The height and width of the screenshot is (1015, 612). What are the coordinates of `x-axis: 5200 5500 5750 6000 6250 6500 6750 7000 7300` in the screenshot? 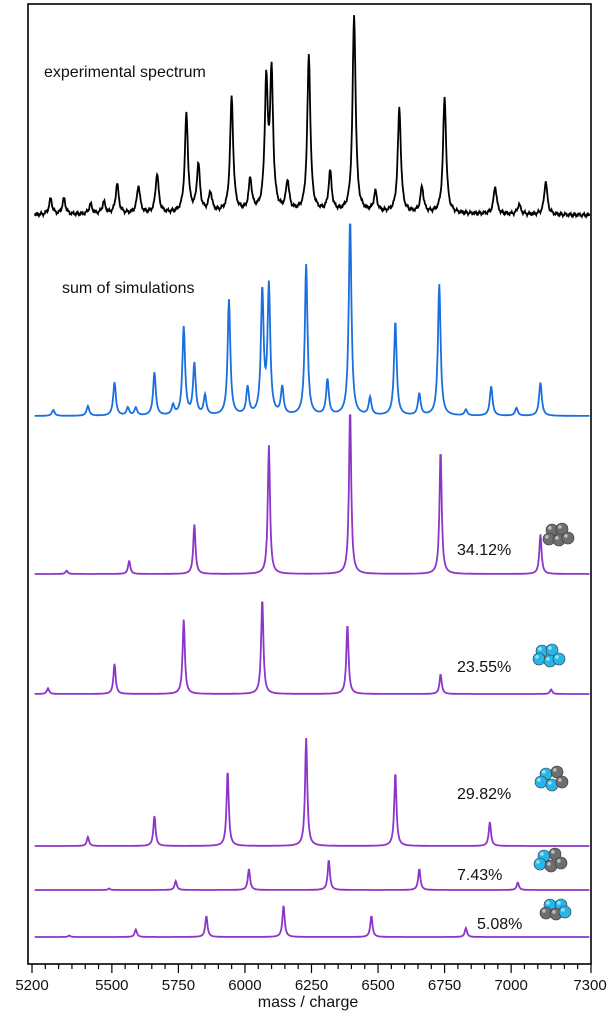 It's located at (311, 979).